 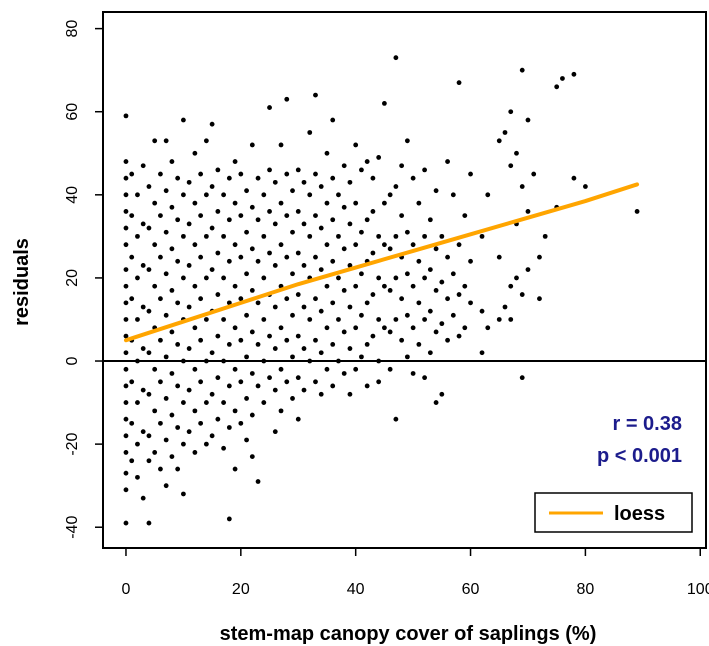 What do you see at coordinates (72, 443) in the screenshot?
I see `y-tick-label: -20` at bounding box center [72, 443].